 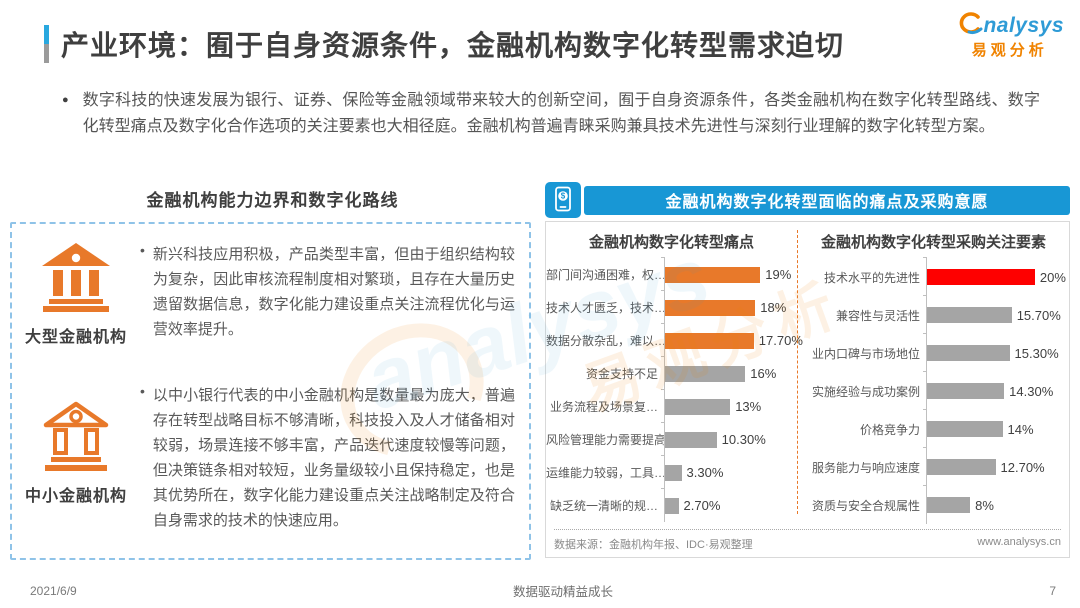 What do you see at coordinates (877, 315) in the screenshot?
I see `bar-label: 兼容性与灵活性` at bounding box center [877, 315].